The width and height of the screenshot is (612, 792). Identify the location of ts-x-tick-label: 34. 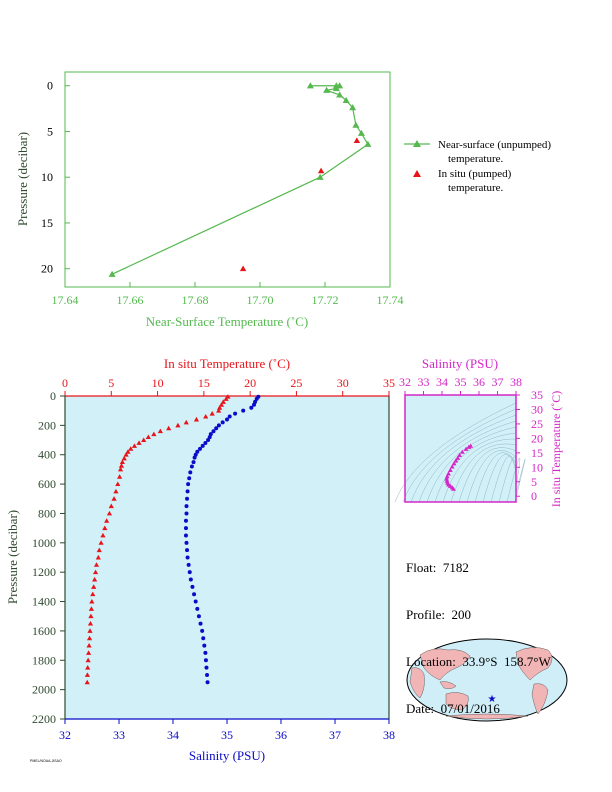
(442, 382).